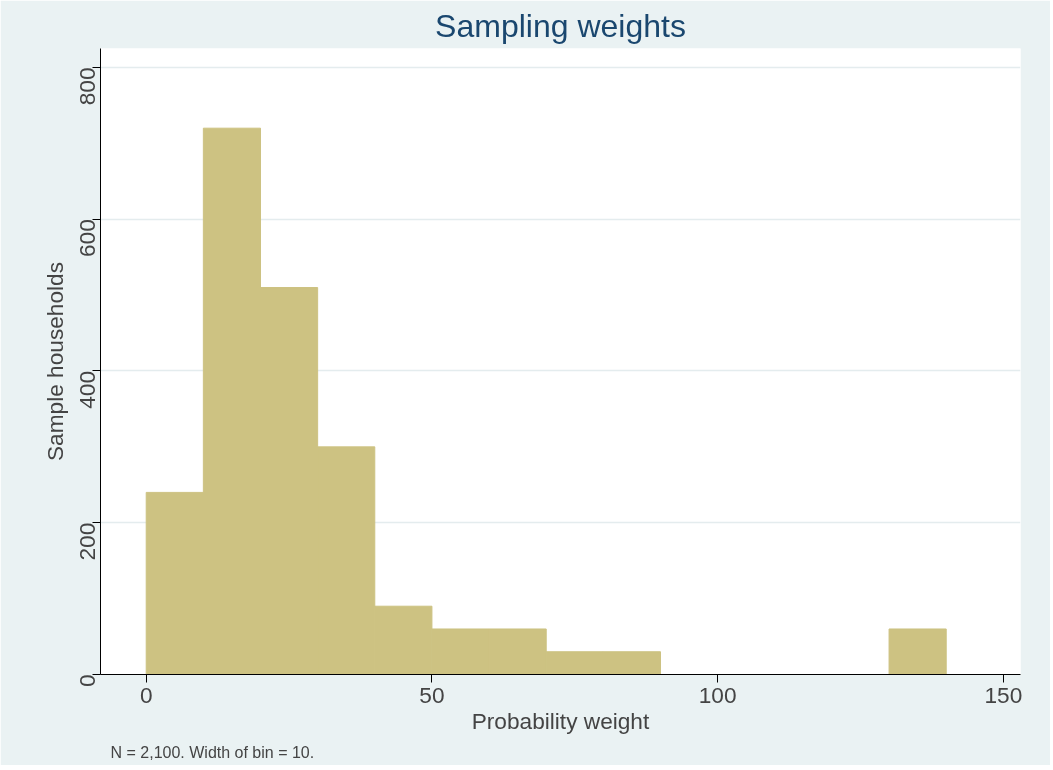 The width and height of the screenshot is (1053, 770). What do you see at coordinates (717, 694) in the screenshot?
I see `x-tick-label: 100` at bounding box center [717, 694].